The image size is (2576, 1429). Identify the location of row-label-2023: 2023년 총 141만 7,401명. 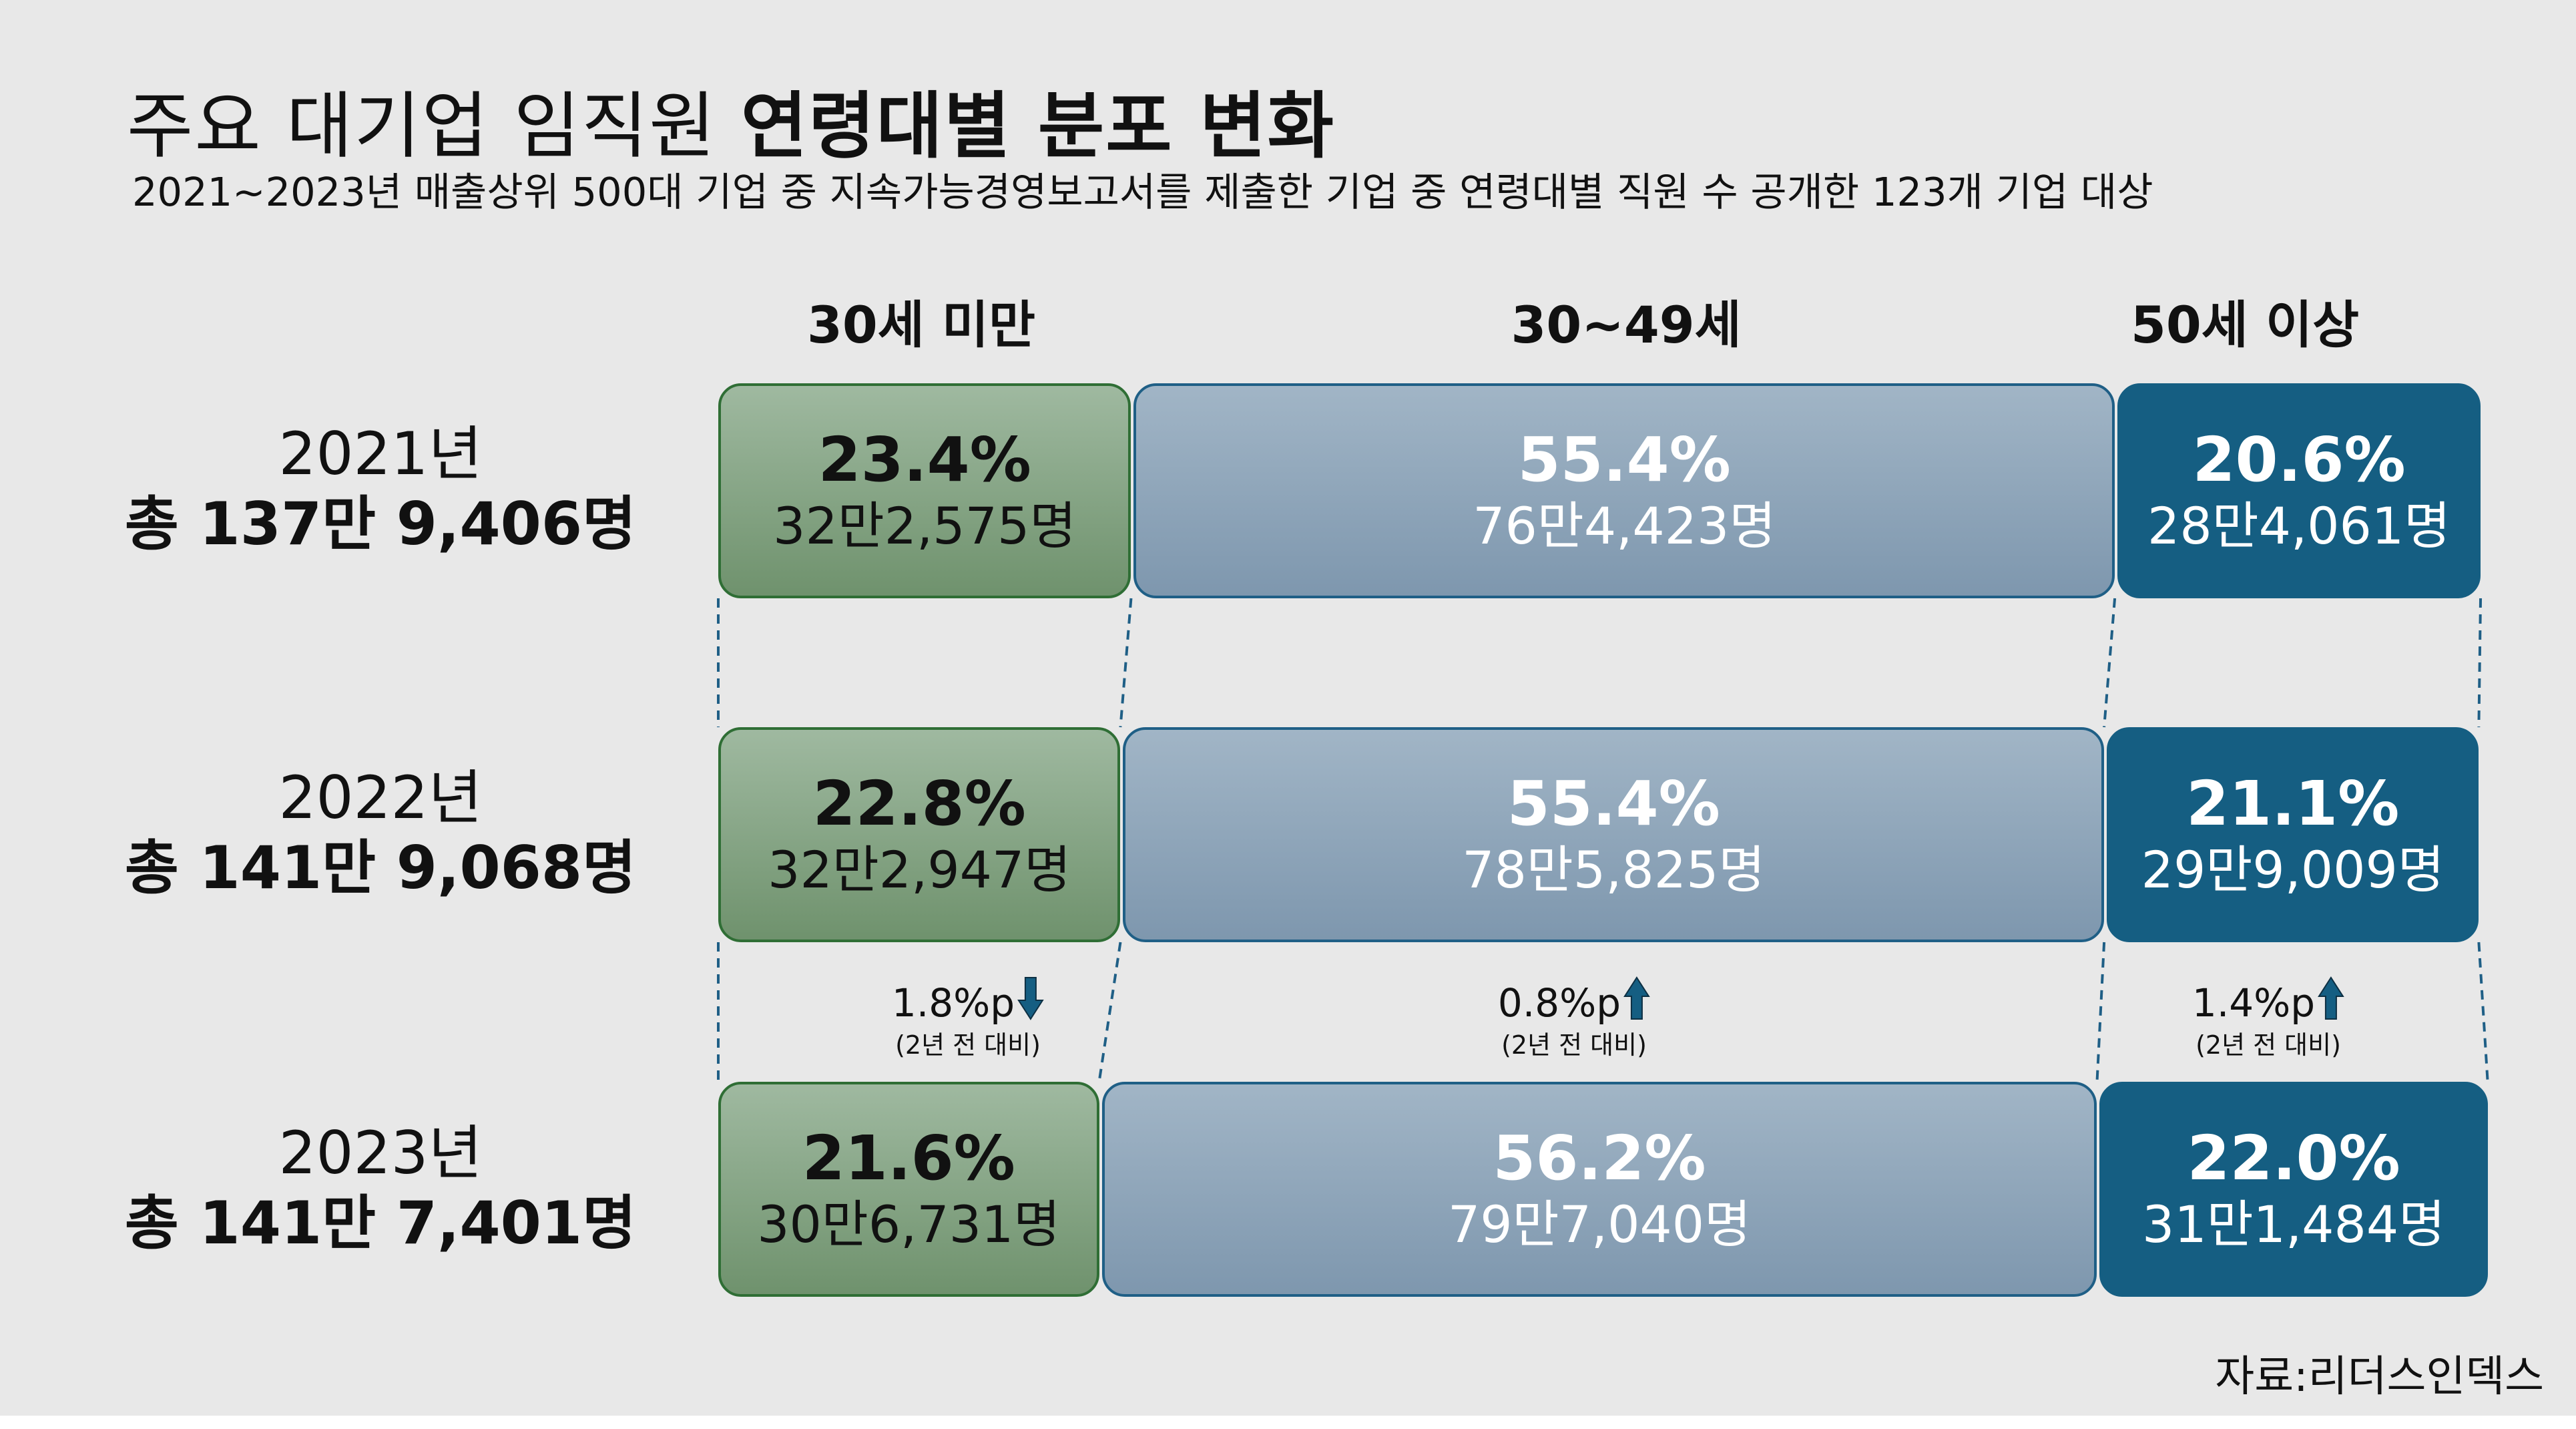
(380, 1190).